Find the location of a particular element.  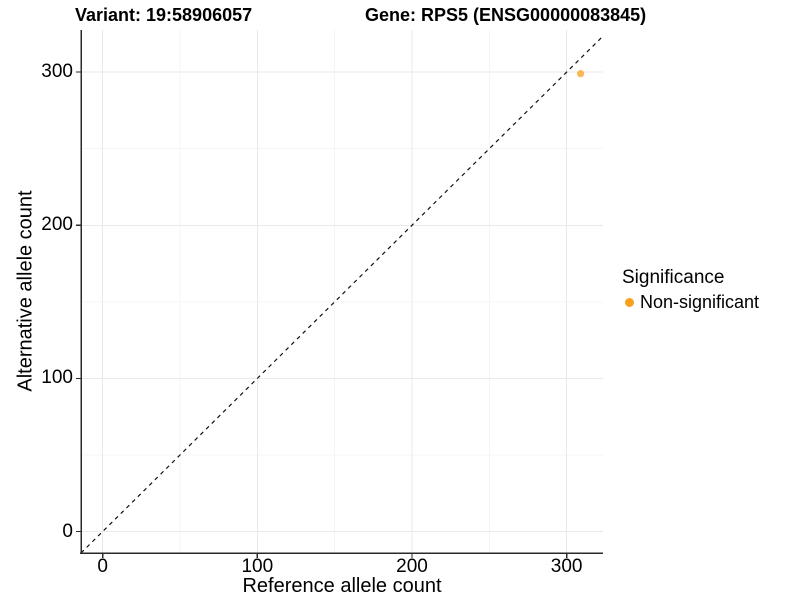

x-tick-label: 0 is located at coordinates (102, 566).